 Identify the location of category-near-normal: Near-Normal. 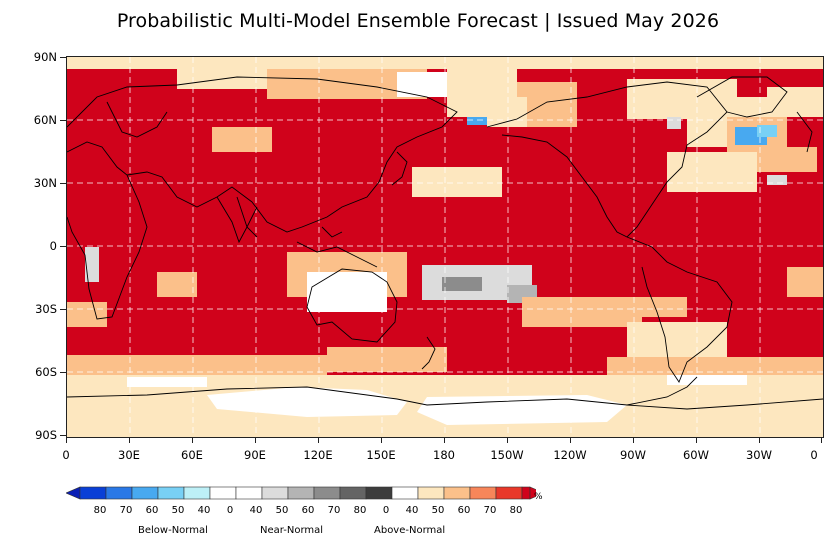
(292, 530).